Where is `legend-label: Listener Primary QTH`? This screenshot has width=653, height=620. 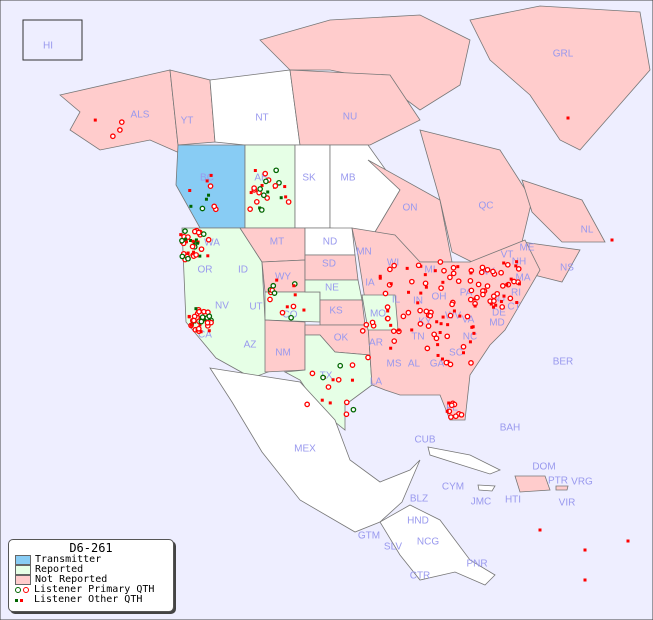 legend-label: Listener Primary QTH is located at coordinates (94, 589).